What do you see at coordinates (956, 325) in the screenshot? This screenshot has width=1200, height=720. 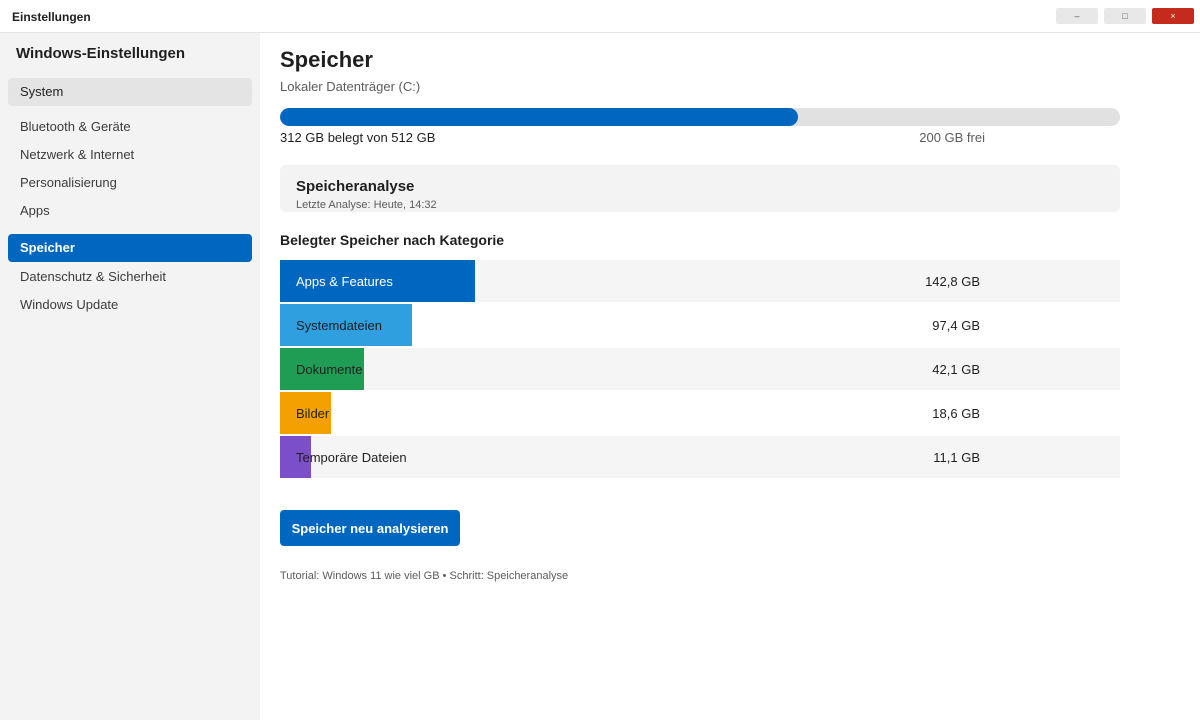 I see `category-size: 97,4 GB` at bounding box center [956, 325].